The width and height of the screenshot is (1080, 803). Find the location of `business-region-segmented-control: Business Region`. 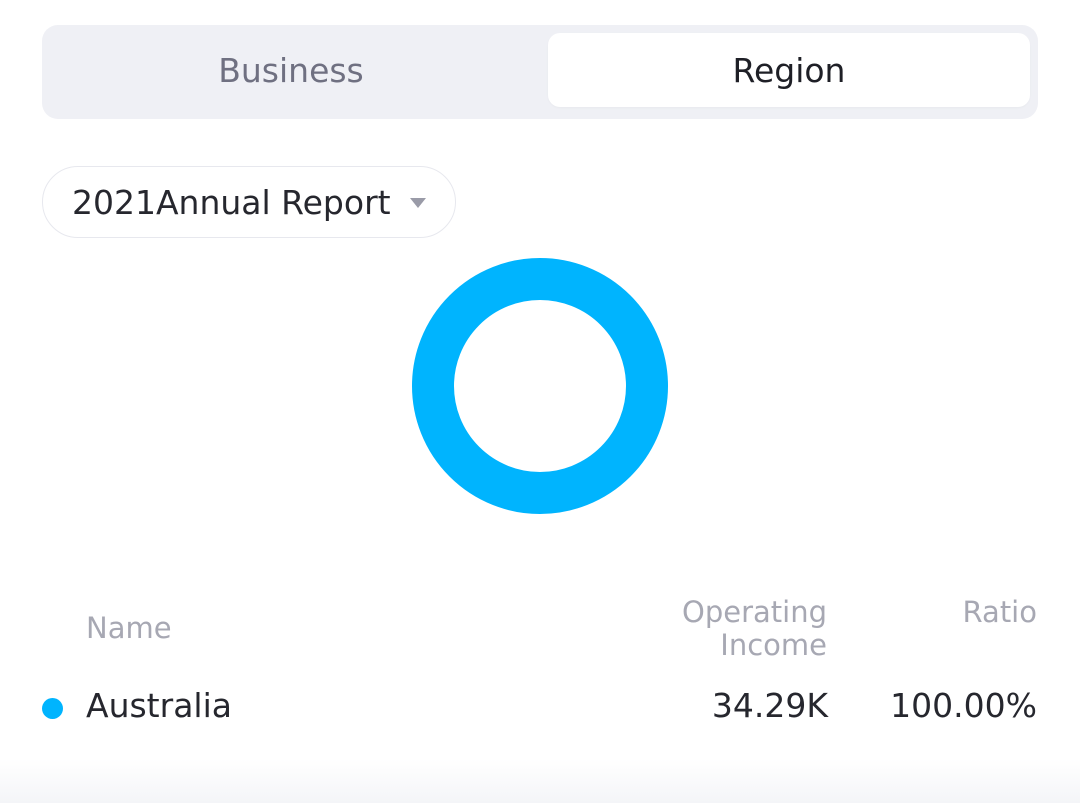

business-region-segmented-control: Business Region is located at coordinates (540, 72).